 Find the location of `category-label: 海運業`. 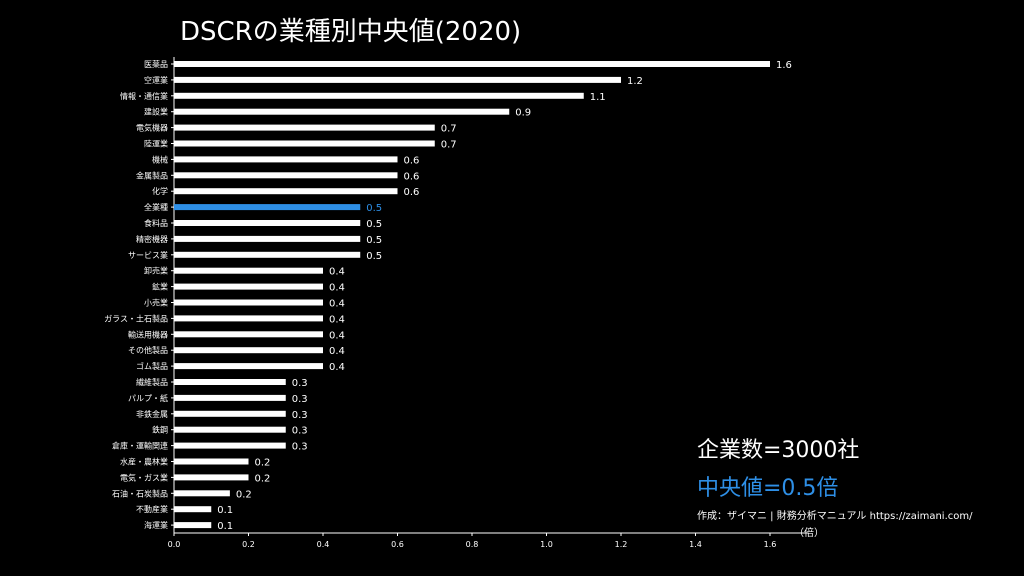

category-label: 海運業 is located at coordinates (156, 525).